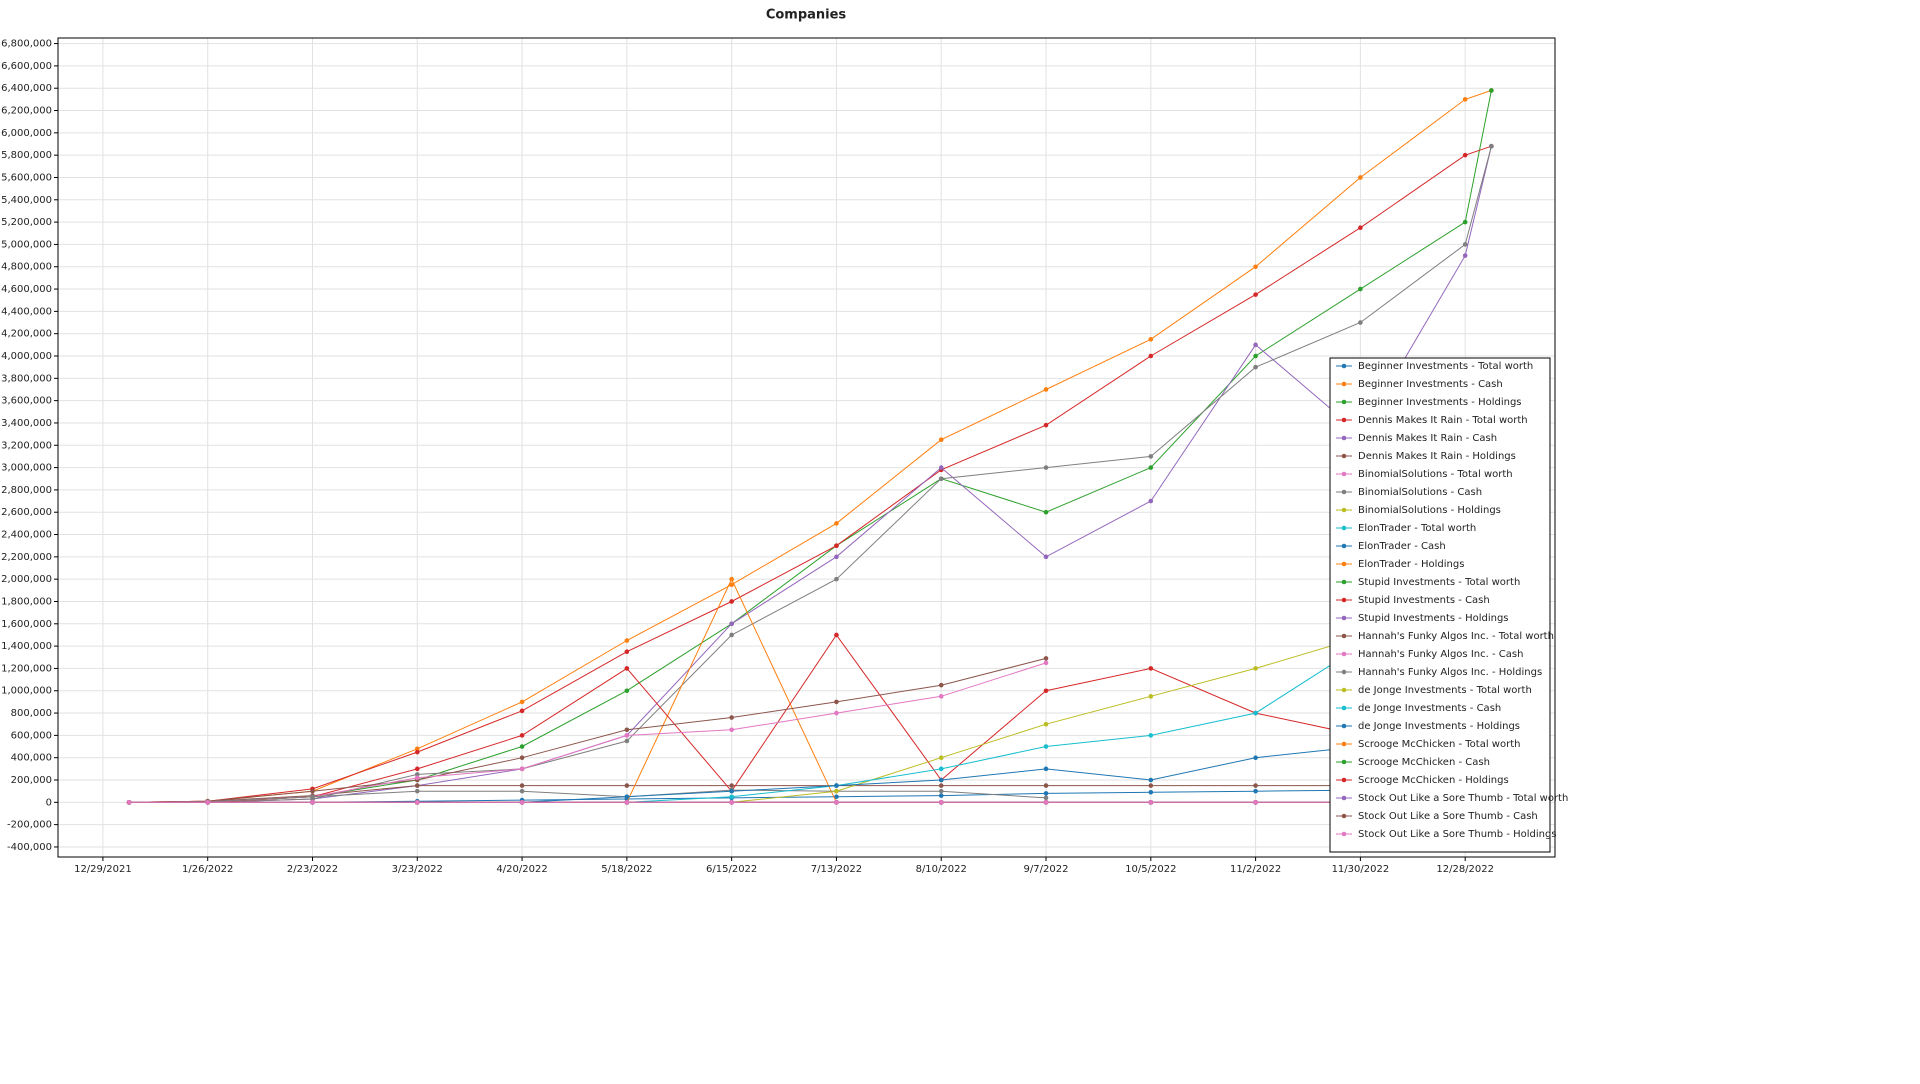  What do you see at coordinates (731, 869) in the screenshot?
I see `x-tick-label: 6/15/2022` at bounding box center [731, 869].